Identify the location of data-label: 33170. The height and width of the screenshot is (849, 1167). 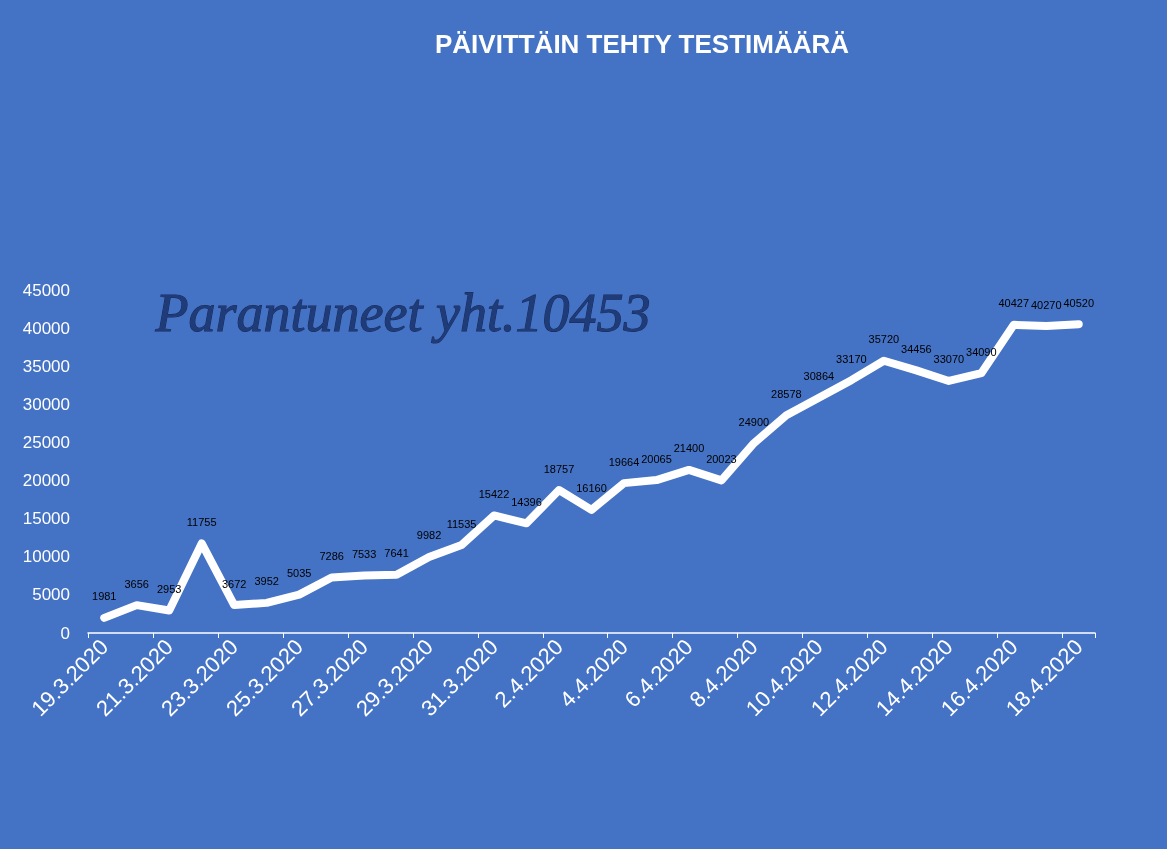
(851, 358).